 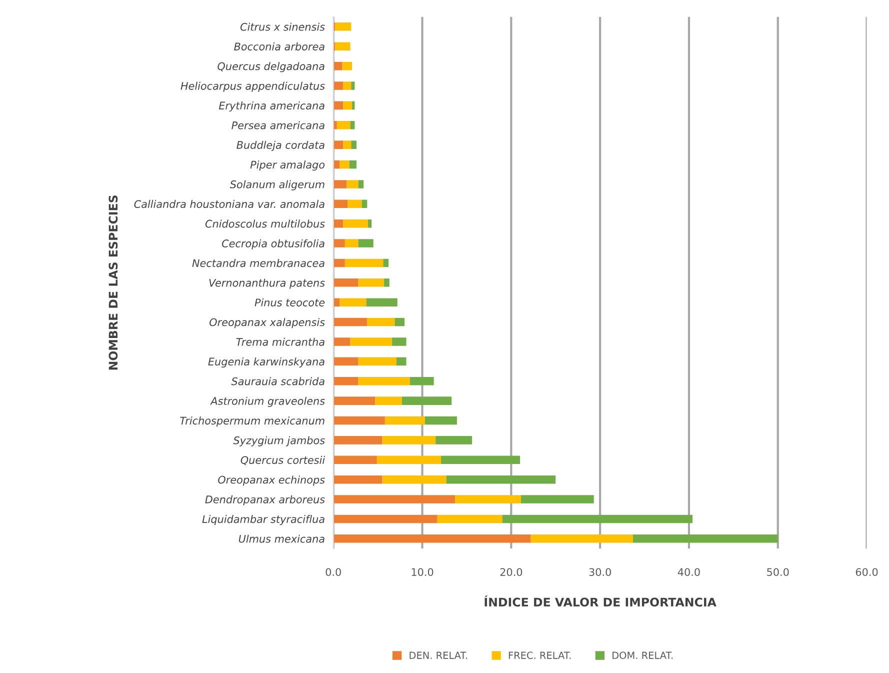 What do you see at coordinates (867, 572) in the screenshot?
I see `x-tick-label: 60.0` at bounding box center [867, 572].